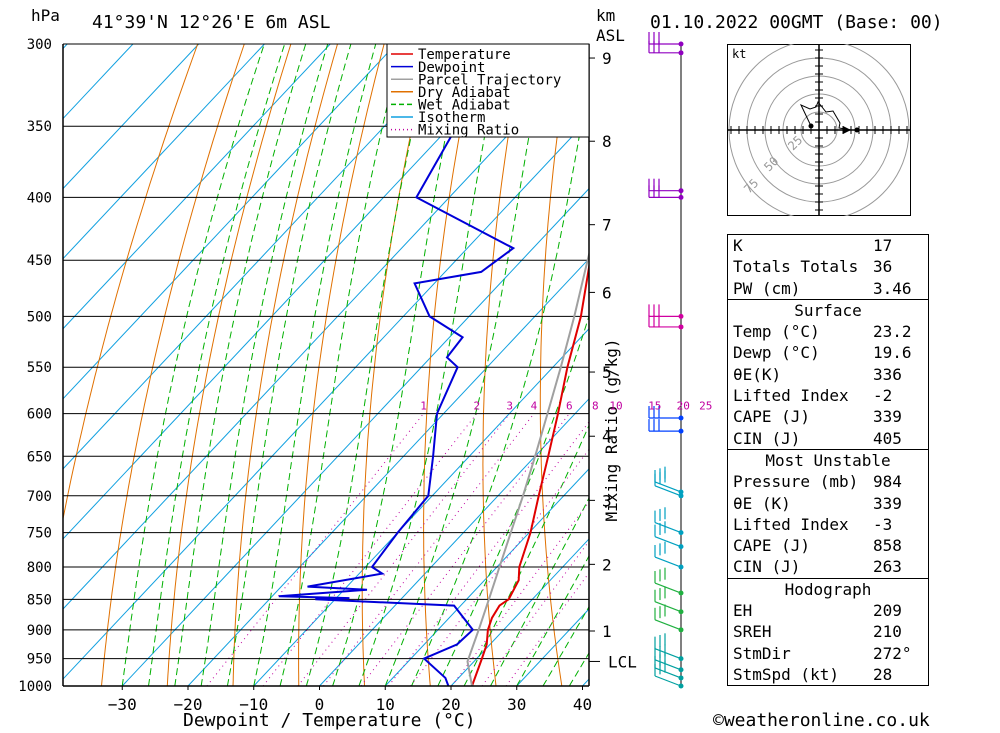 The height and width of the screenshot is (733, 1000). What do you see at coordinates (767, 438) in the screenshot?
I see `surface-cin-label: CIN (J)` at bounding box center [767, 438].